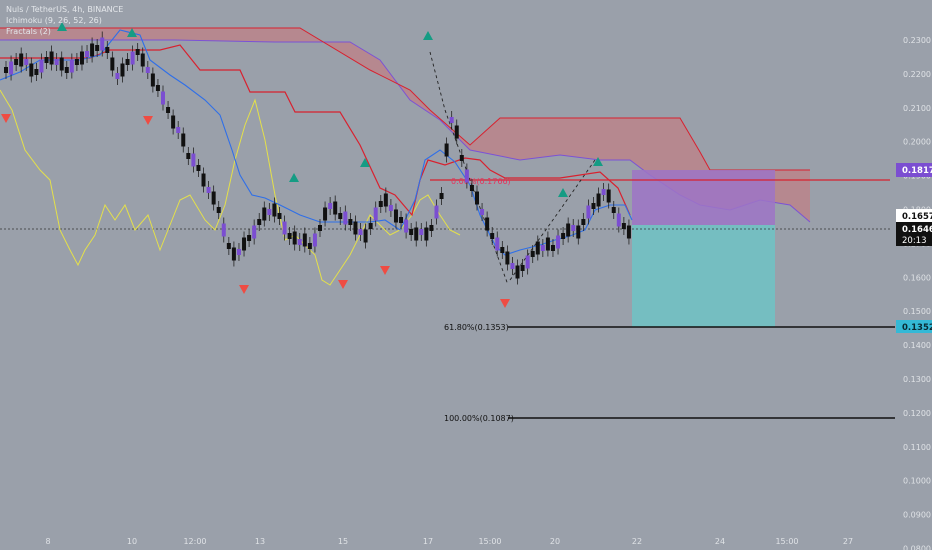 This screenshot has width=932, height=550. What do you see at coordinates (194, 541) in the screenshot?
I see `x-tick-label: 12:00` at bounding box center [194, 541].